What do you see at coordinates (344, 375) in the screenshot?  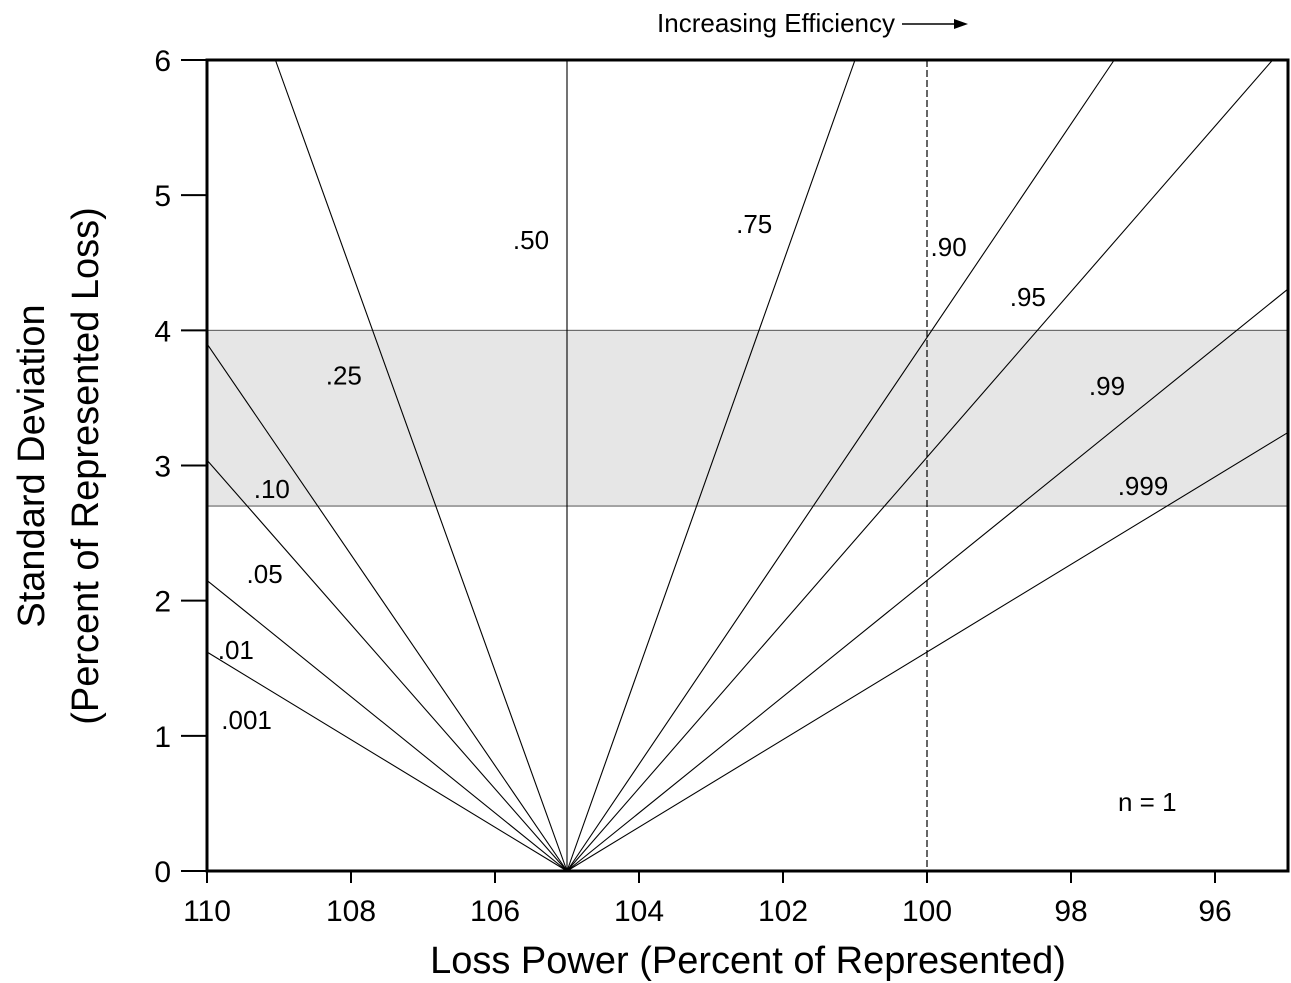 I see `series-label-4: .25` at bounding box center [344, 375].